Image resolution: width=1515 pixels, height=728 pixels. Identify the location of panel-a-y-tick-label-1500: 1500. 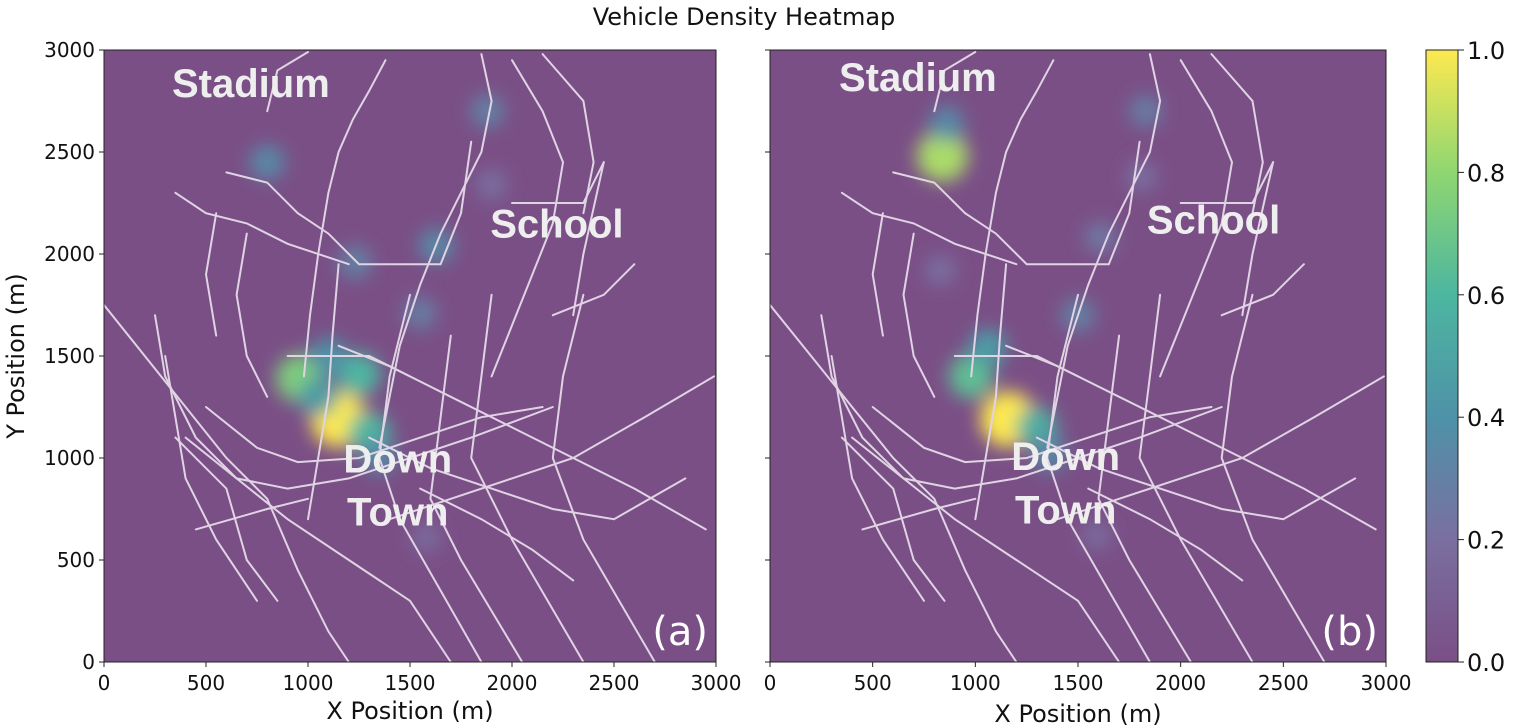
(69, 356).